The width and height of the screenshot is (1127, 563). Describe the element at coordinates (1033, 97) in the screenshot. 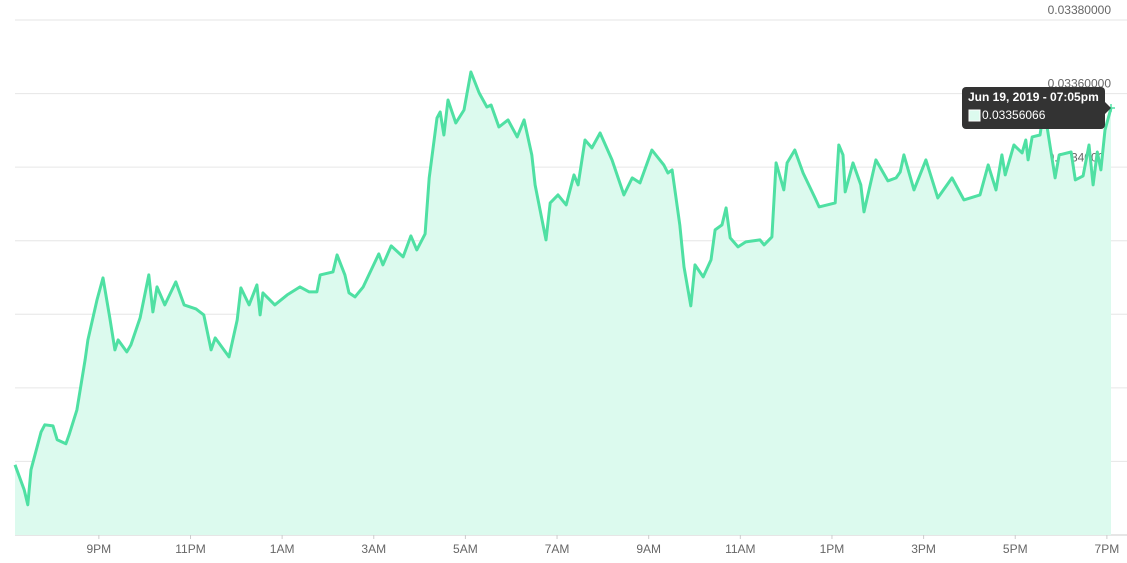

I see `tooltip-title: Jun 19, 2019 - 07:05pm` at that location.